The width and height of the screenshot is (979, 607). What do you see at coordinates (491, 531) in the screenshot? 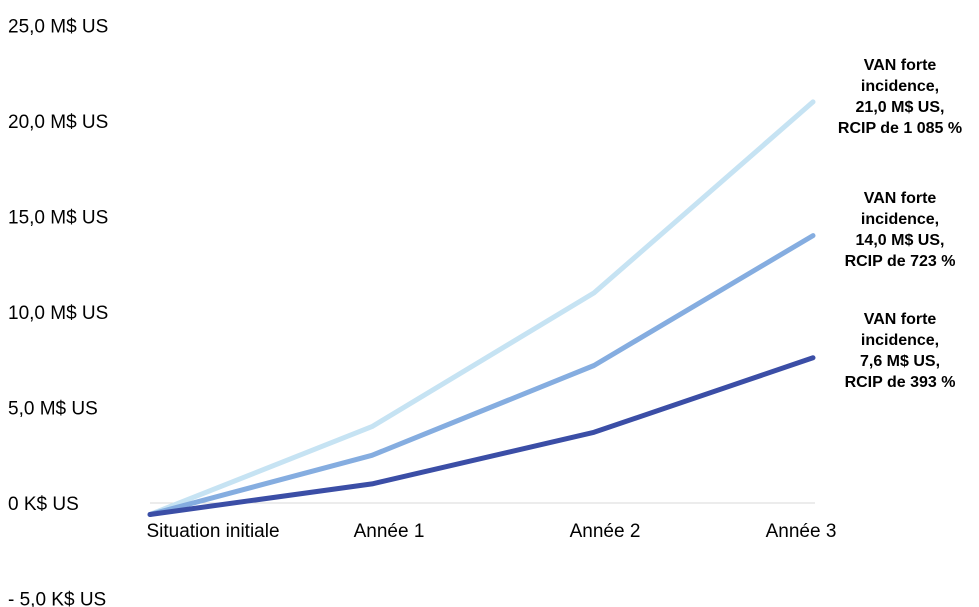
I see `x-axis-ticks: Situation initiale Année 1 Année 2 Année 3` at bounding box center [491, 531].